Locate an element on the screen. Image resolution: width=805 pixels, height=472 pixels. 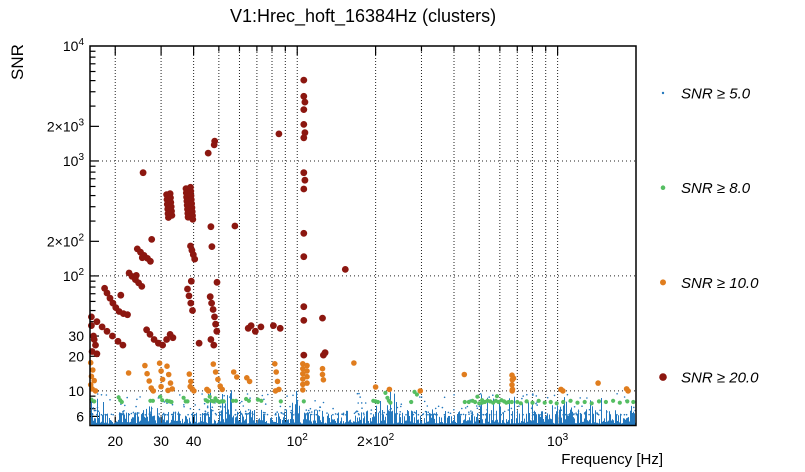
x-axis-title: Frequency [Hz] is located at coordinates (612, 459).